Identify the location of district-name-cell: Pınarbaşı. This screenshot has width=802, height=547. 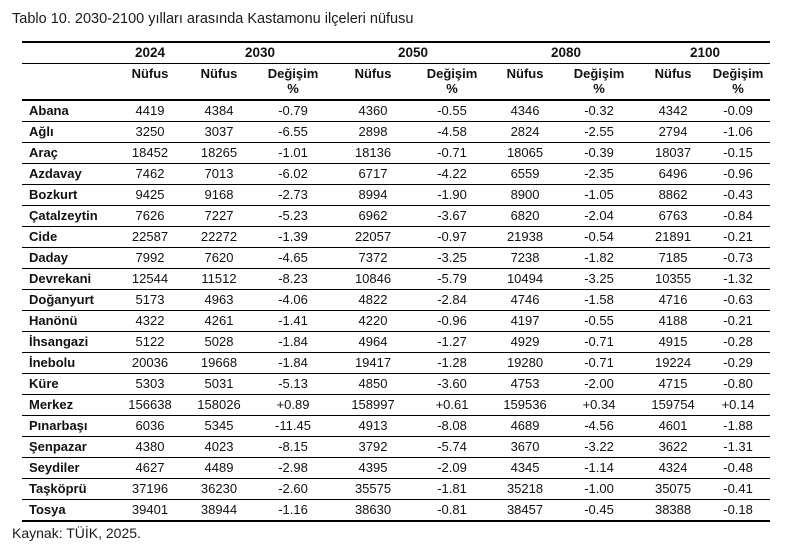
(68, 426).